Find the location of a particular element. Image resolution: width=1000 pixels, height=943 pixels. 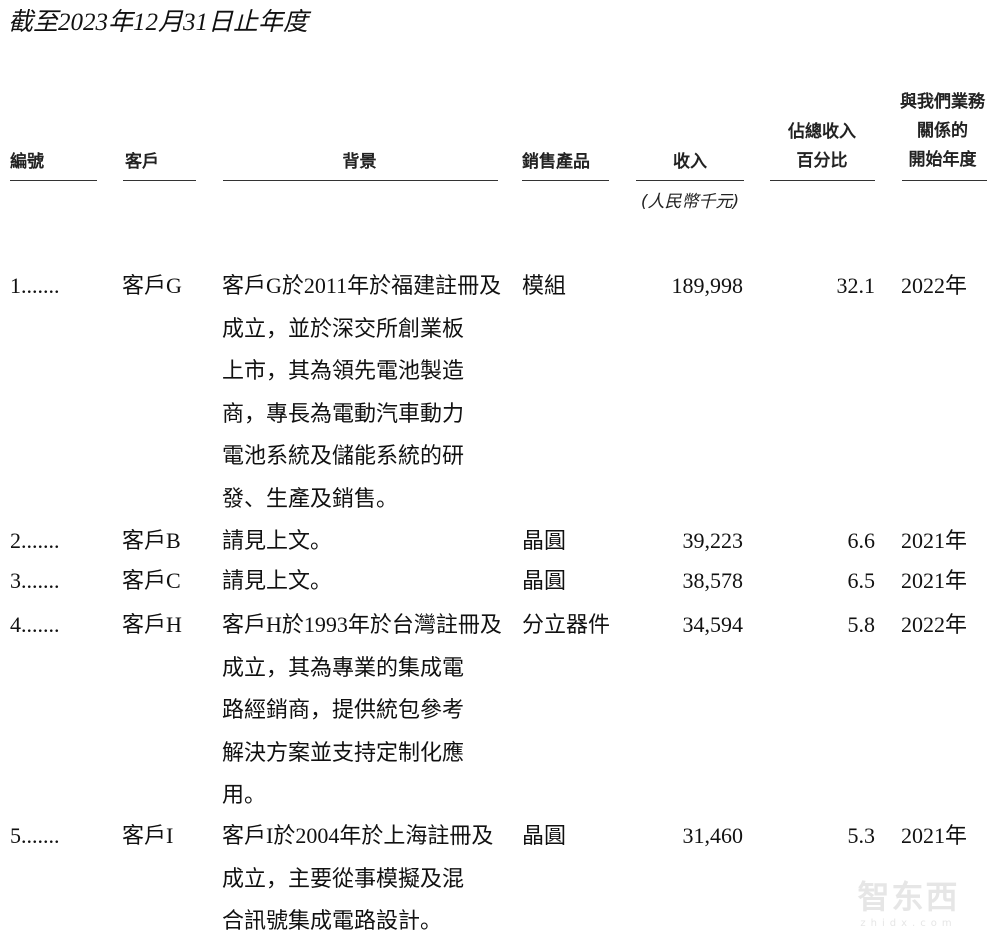

background-line: 發、生產及銷售。 is located at coordinates (310, 498).